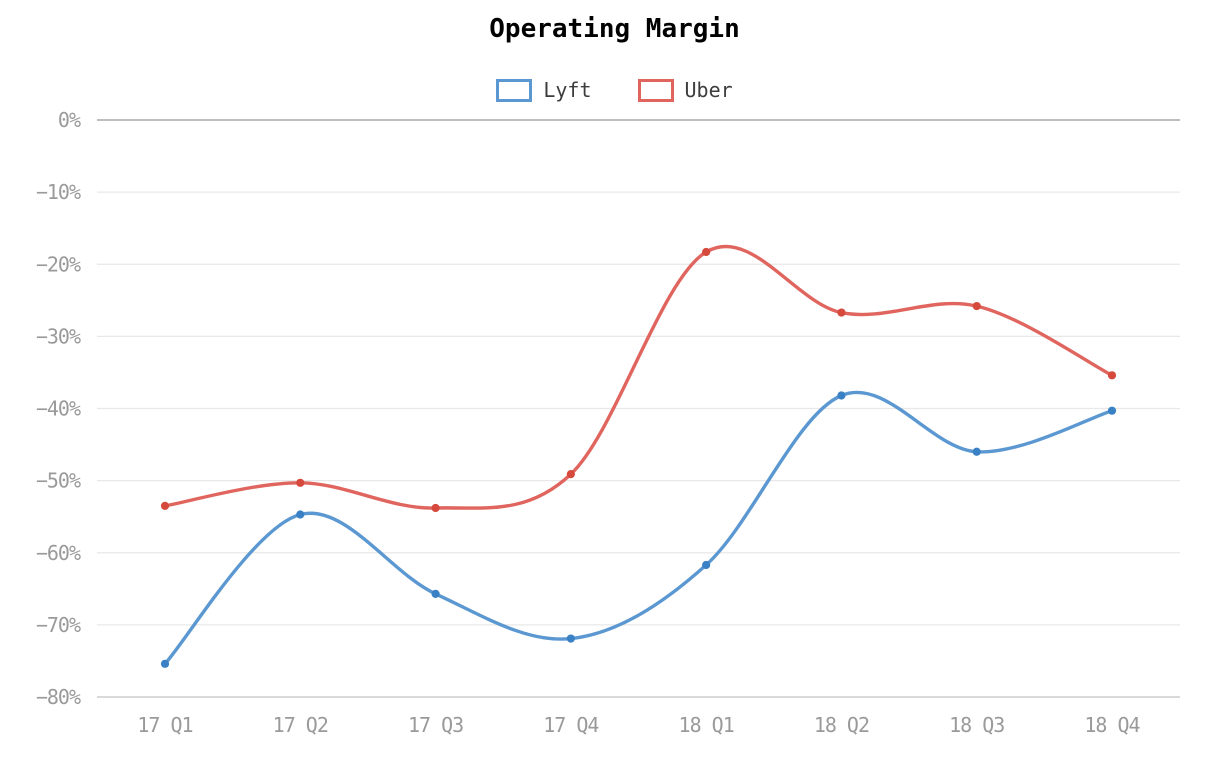 This screenshot has width=1229, height=768. I want to click on y-tick-label: −20%, so click(58, 264).